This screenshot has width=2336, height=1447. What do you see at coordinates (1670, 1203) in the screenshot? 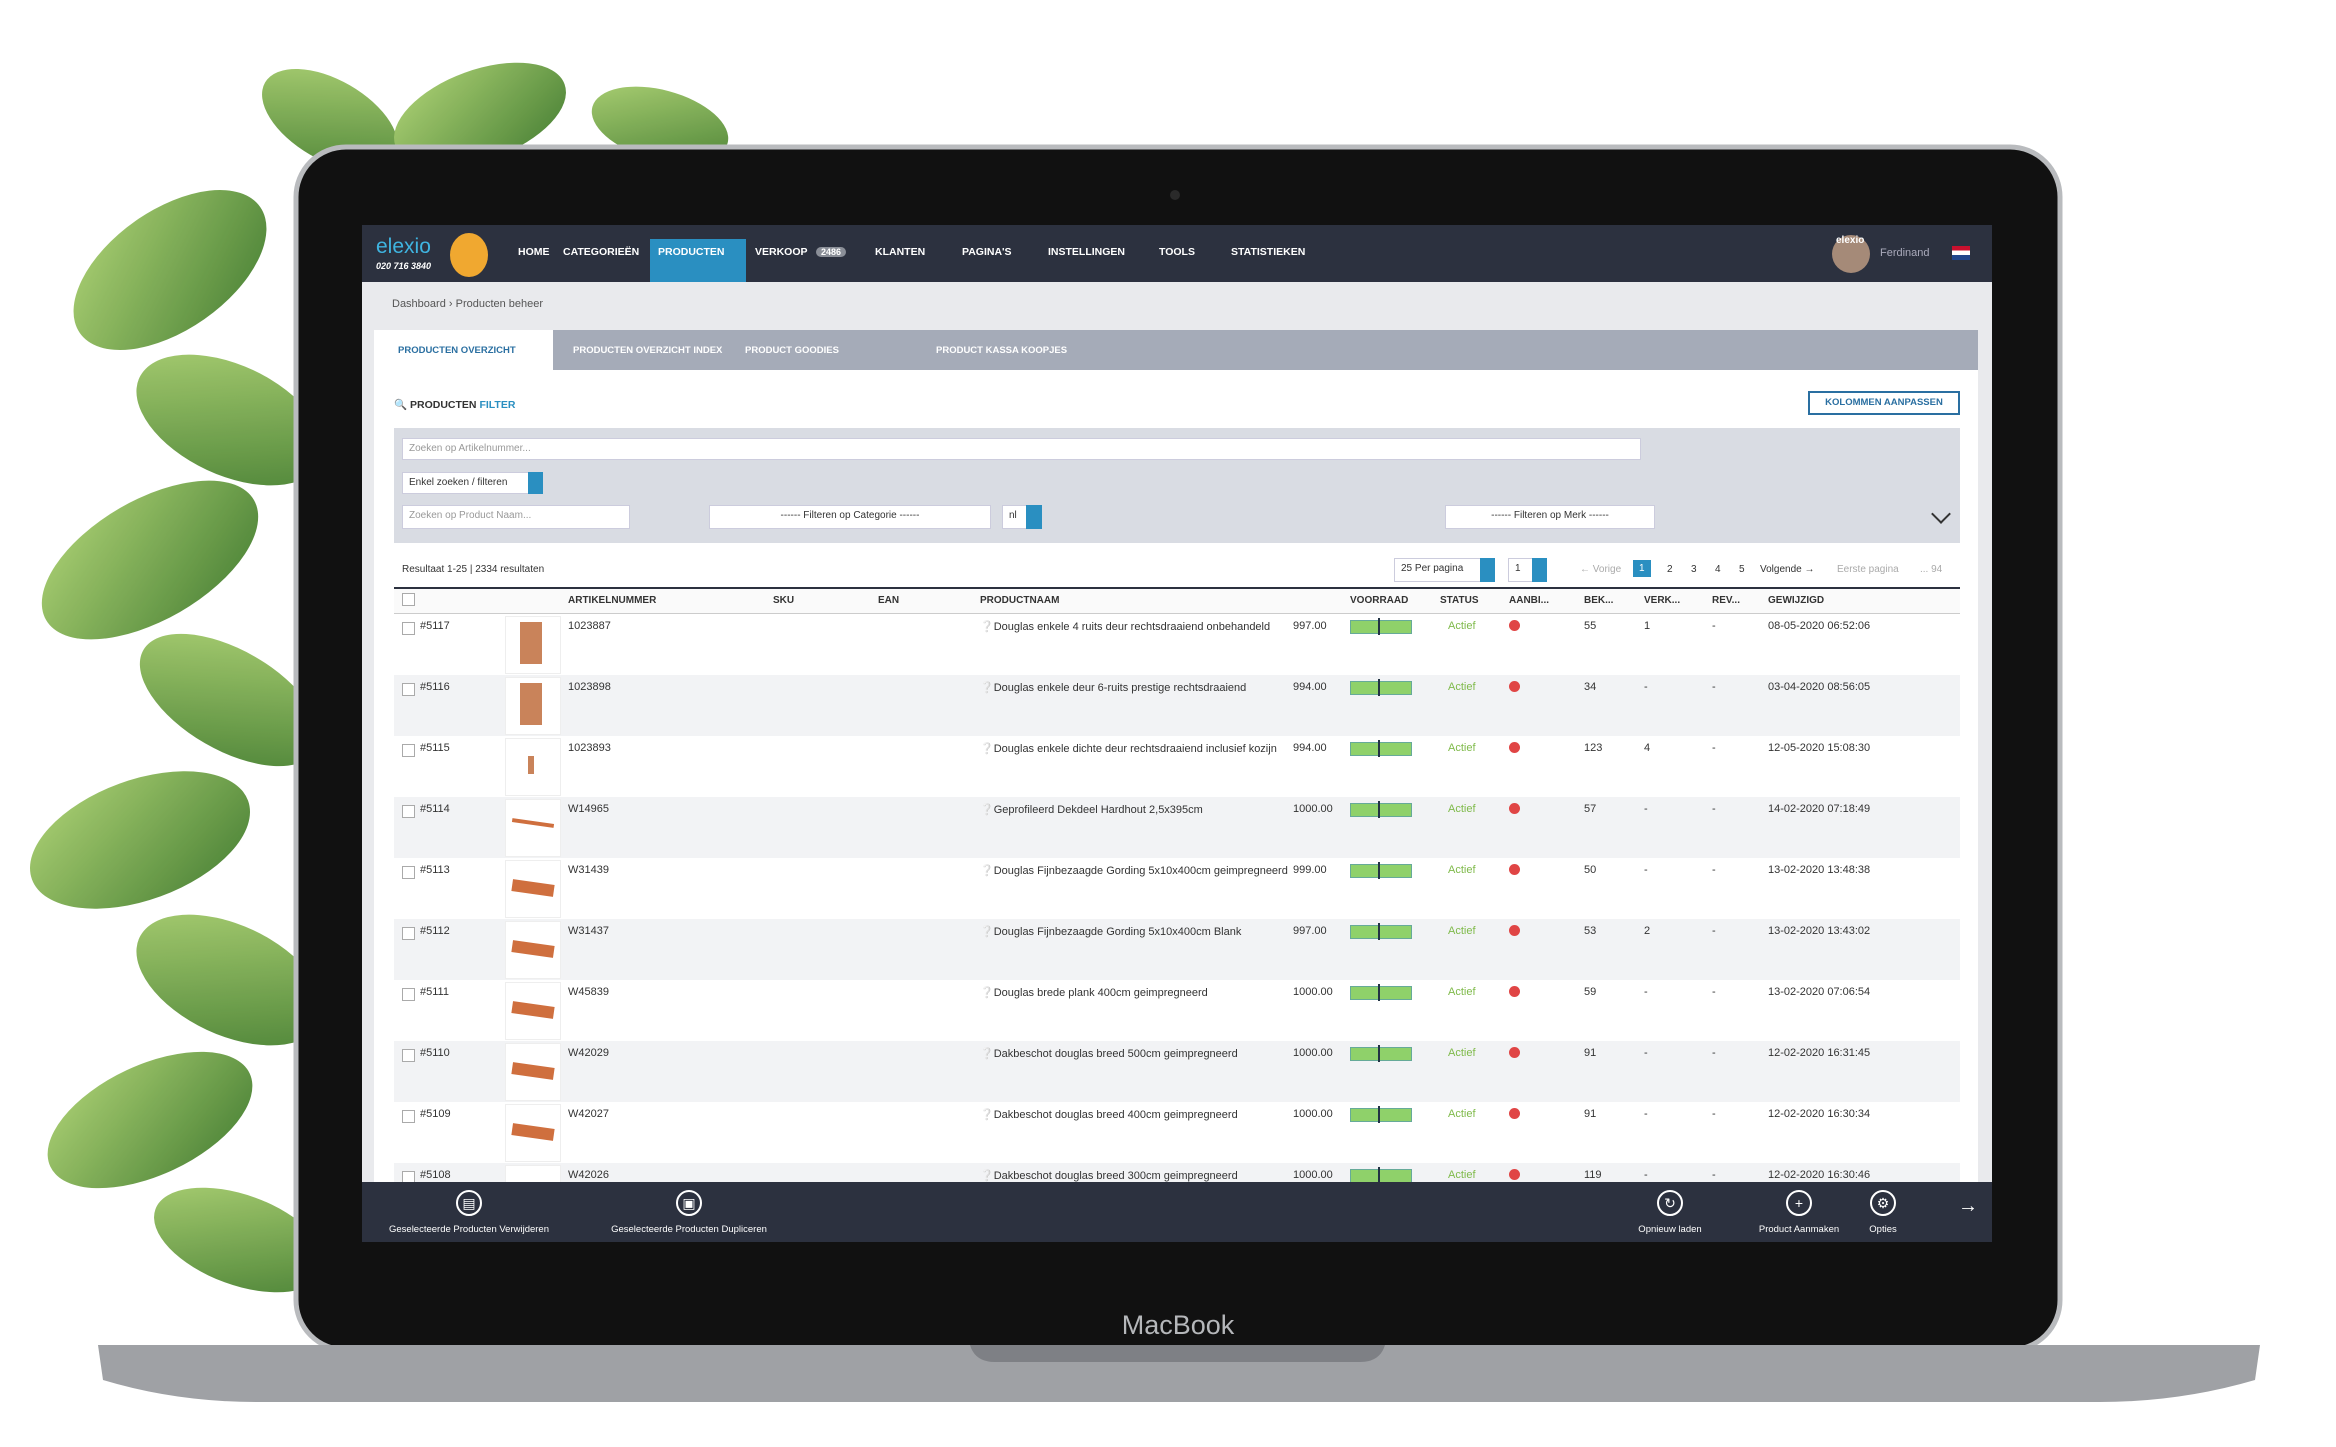
I see `toolbar-icon: ↻` at bounding box center [1670, 1203].